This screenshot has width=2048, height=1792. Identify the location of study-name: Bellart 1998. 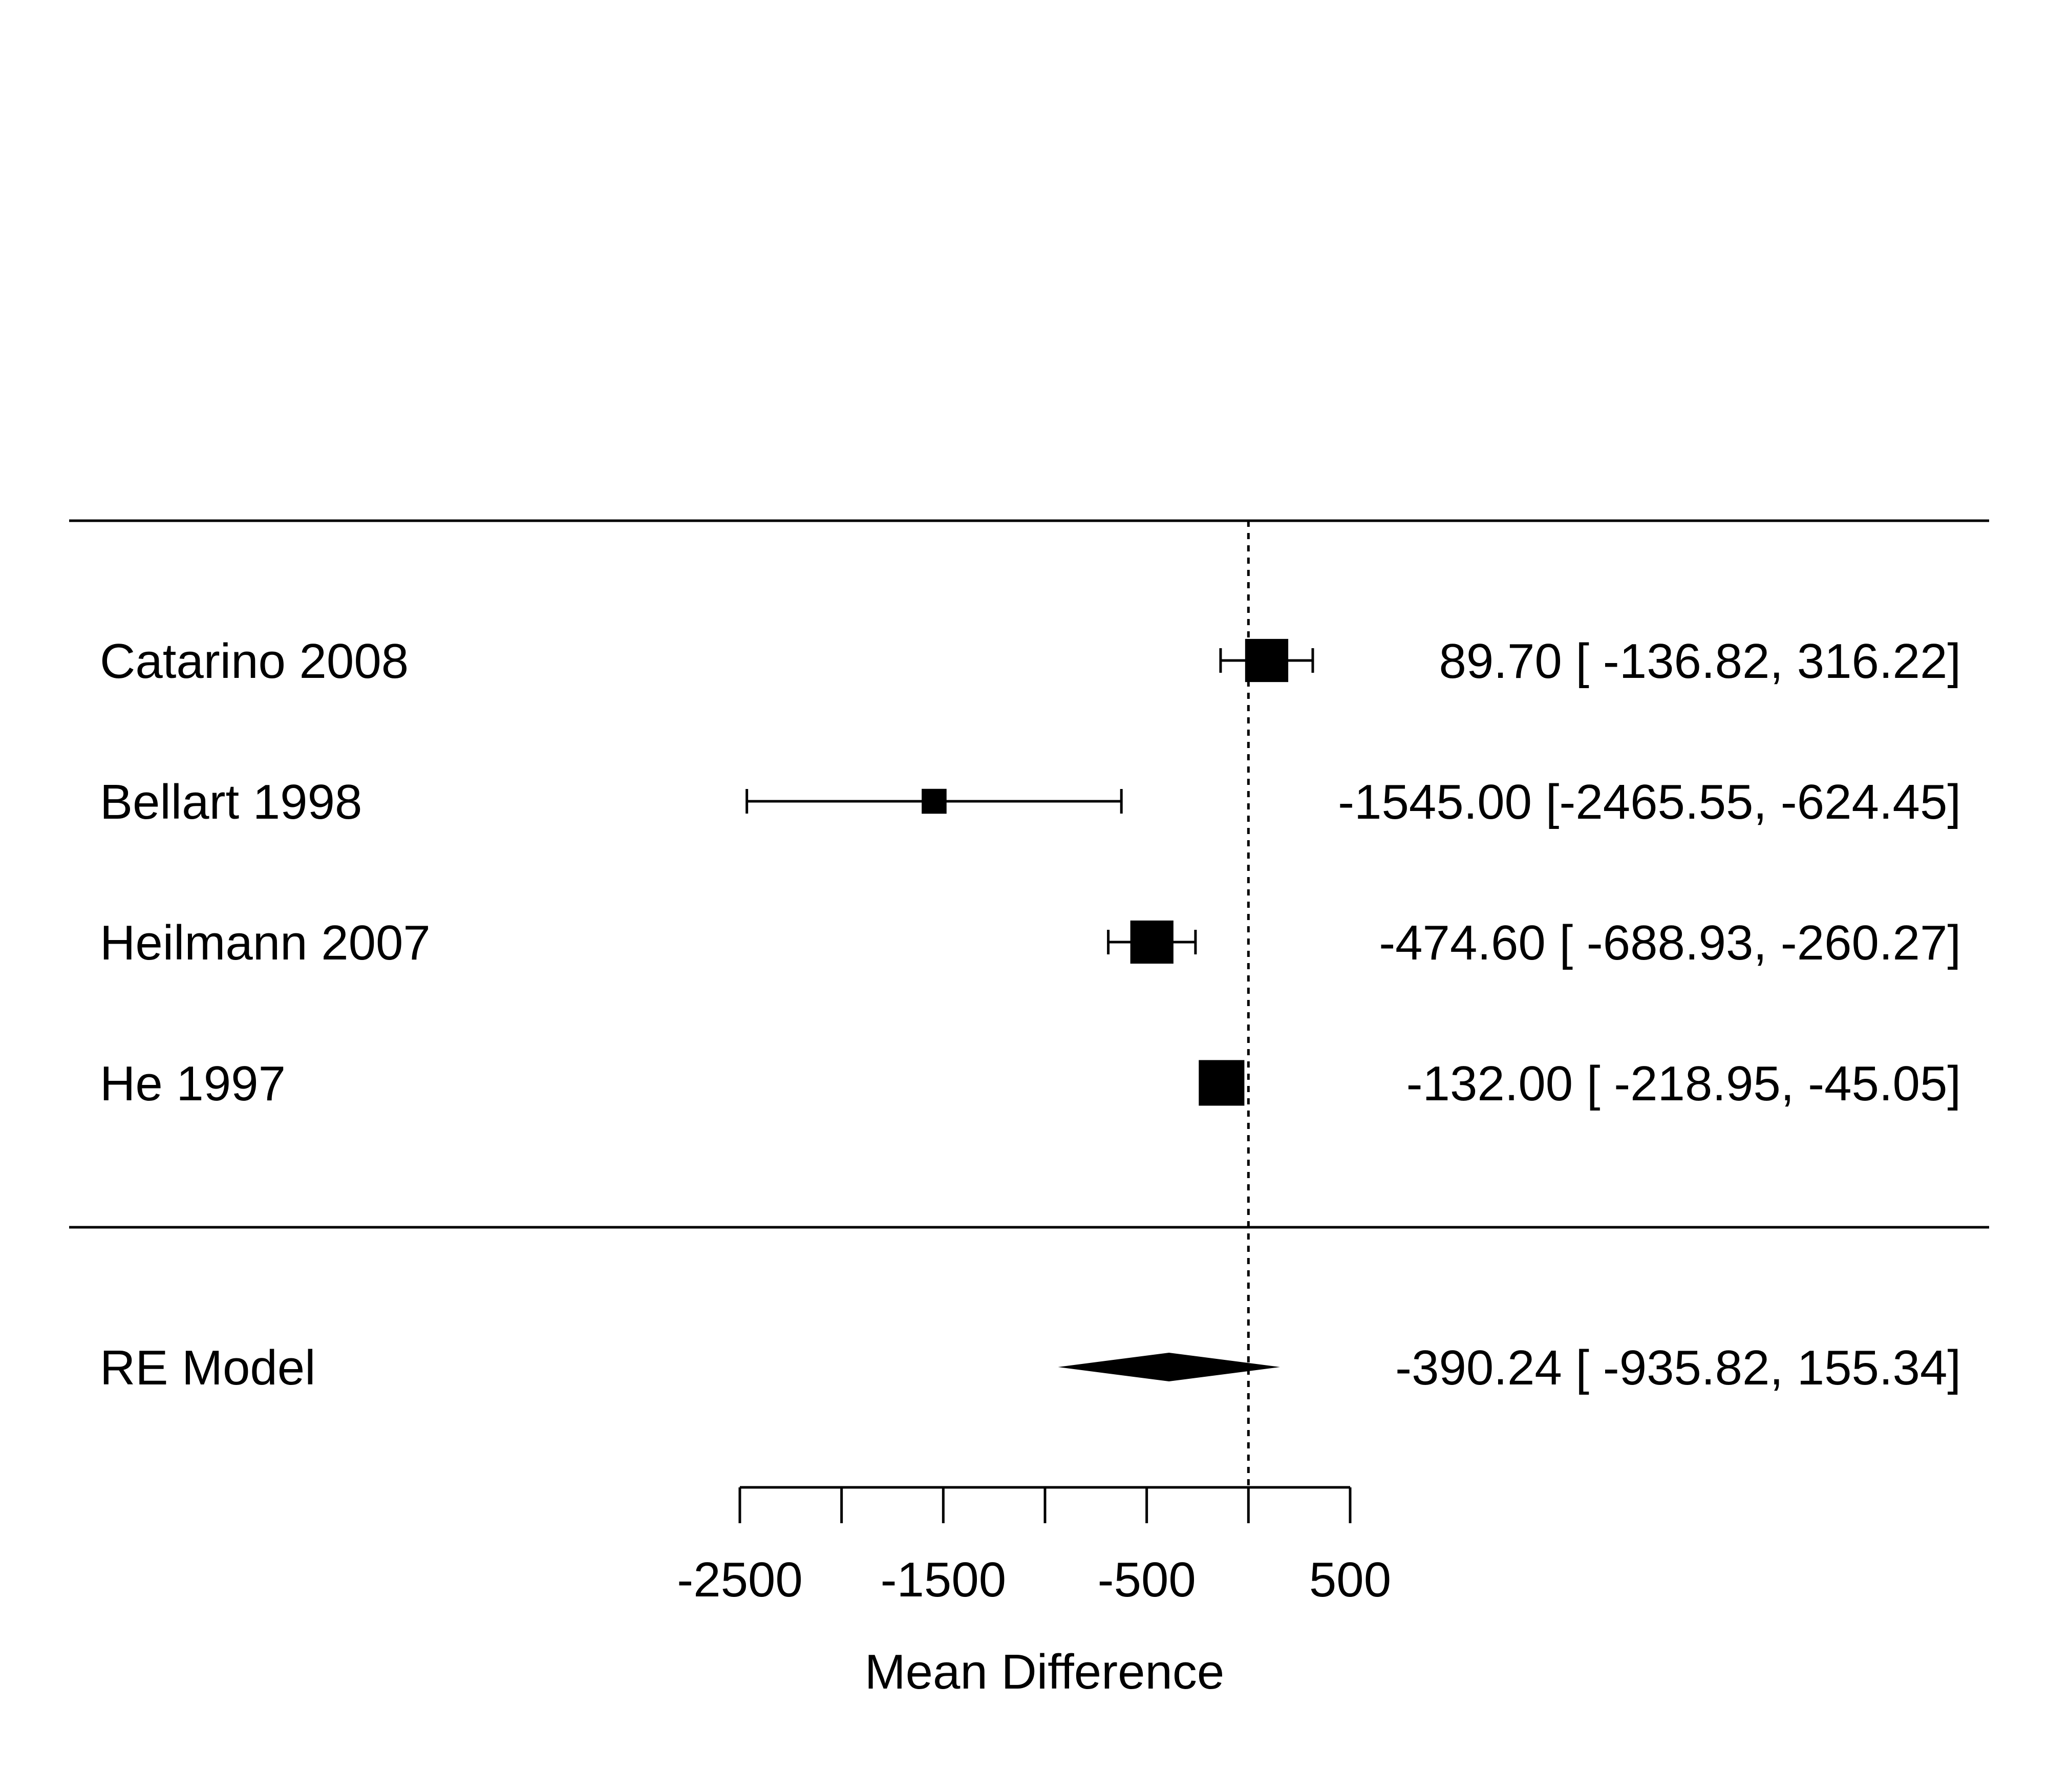
(231, 802).